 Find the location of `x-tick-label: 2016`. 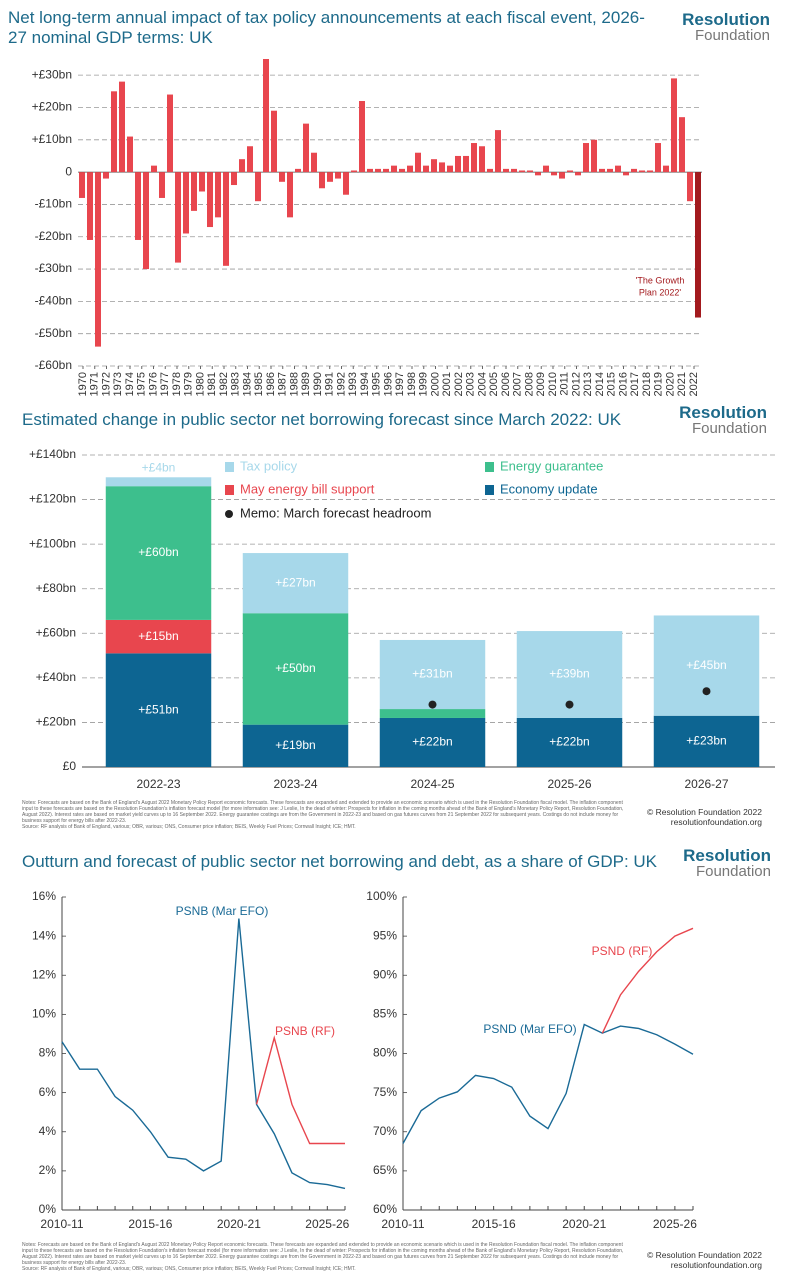

x-tick-label: 2016 is located at coordinates (623, 384).